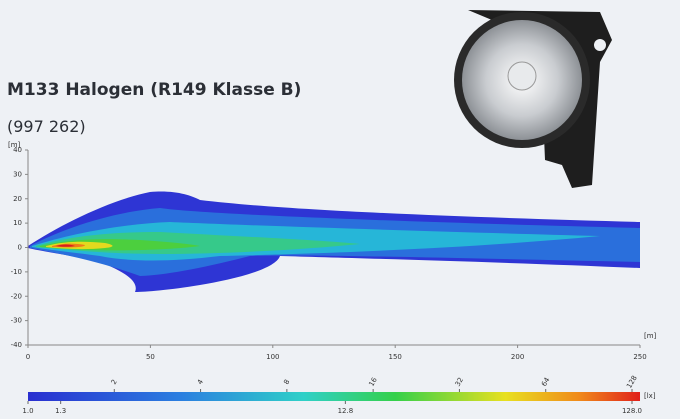 This screenshot has height=419, width=680. Describe the element at coordinates (16, 345) in the screenshot. I see `y-tick-label: -40` at that location.